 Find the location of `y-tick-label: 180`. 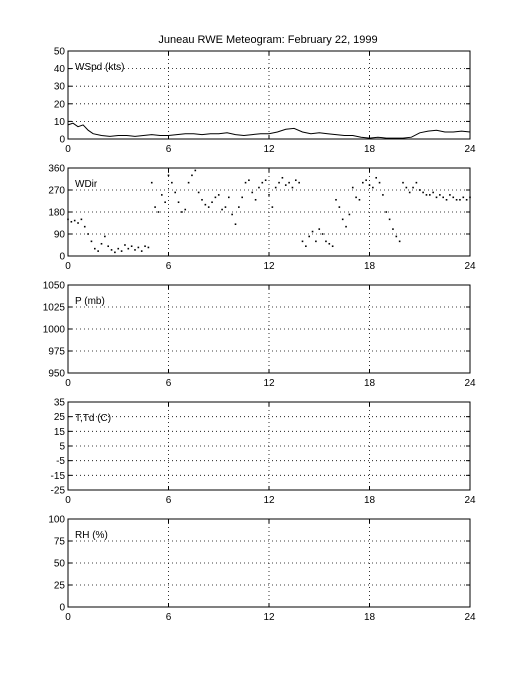

y-tick-label: 180 is located at coordinates (56, 213).